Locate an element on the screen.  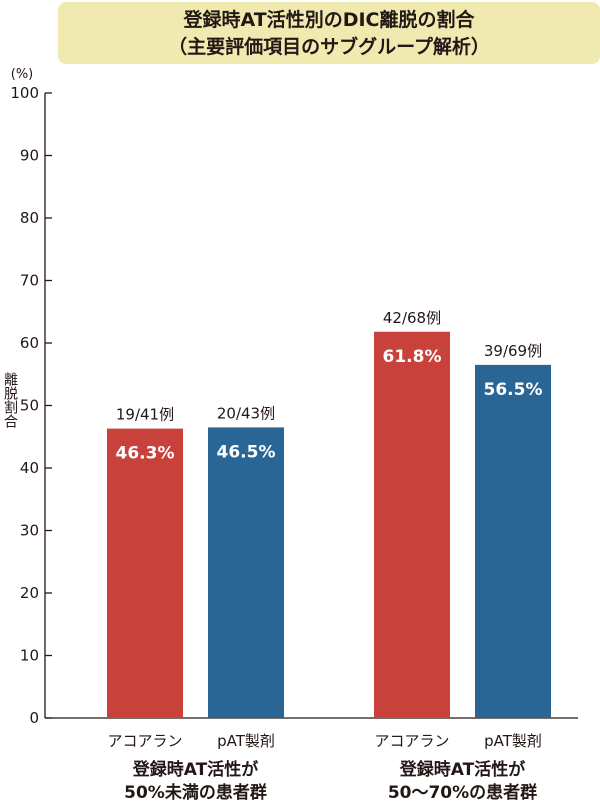
bar-count-label: 20/43例 is located at coordinates (246, 413).